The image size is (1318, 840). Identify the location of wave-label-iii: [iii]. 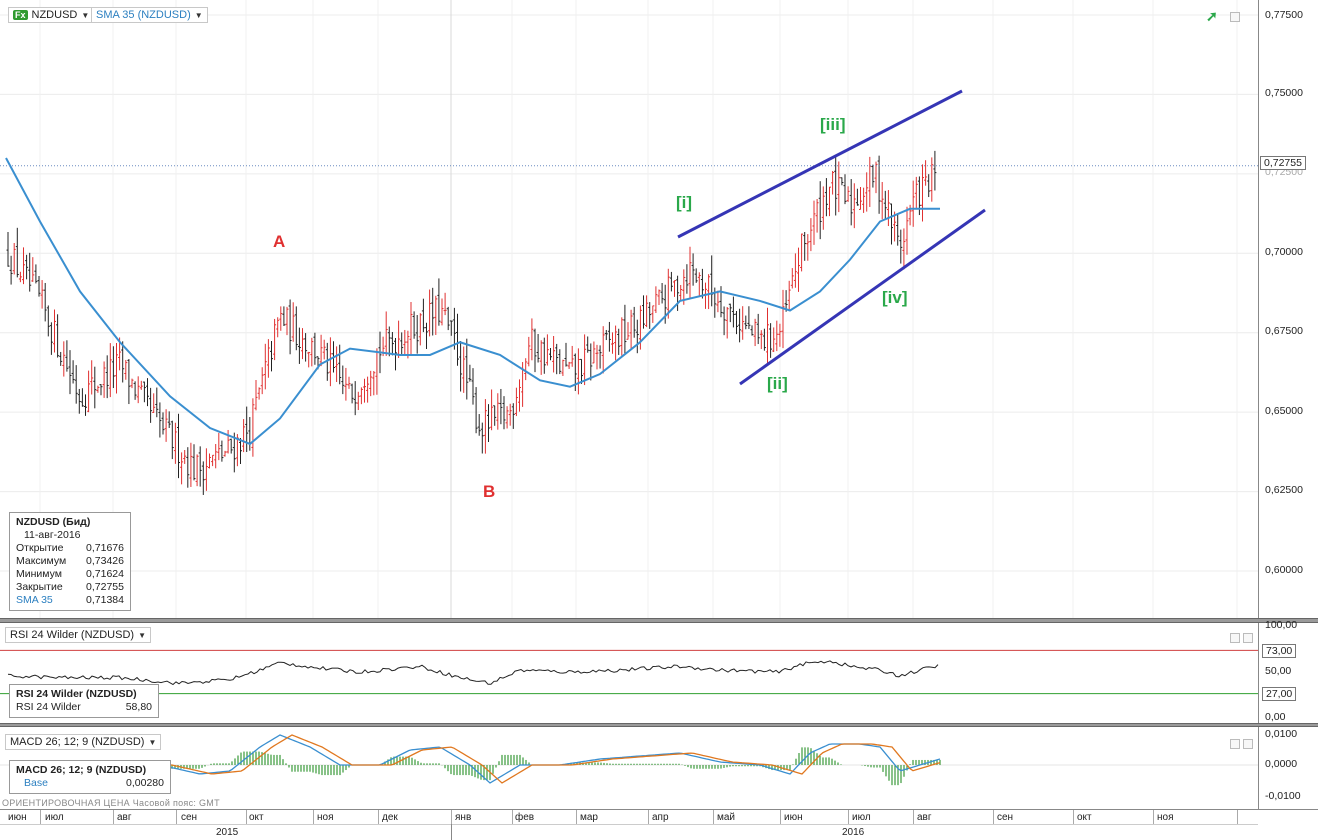
(833, 124).